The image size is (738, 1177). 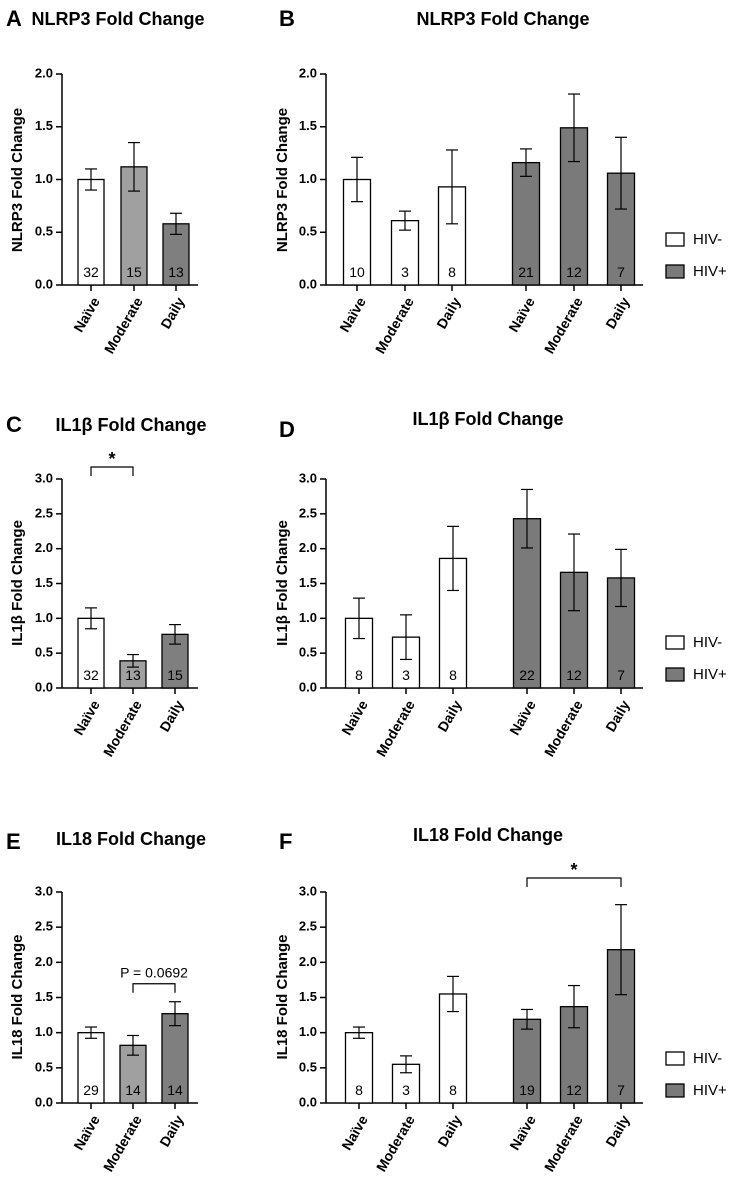 I want to click on legend-label-hiv-neg-b: HIV-, so click(x=707, y=239).